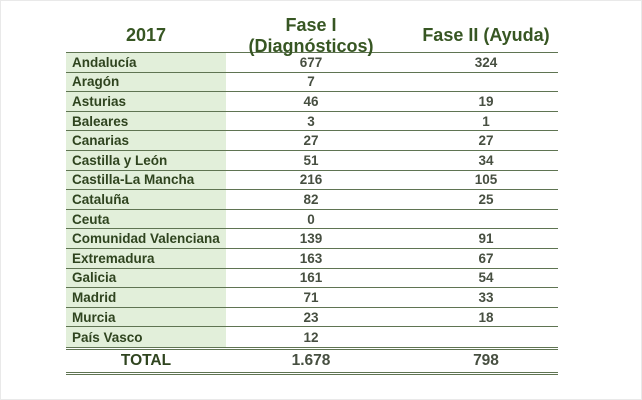 Image resolution: width=642 pixels, height=400 pixels. What do you see at coordinates (146, 337) in the screenshot?
I see `region-name-cell: País Vasco` at bounding box center [146, 337].